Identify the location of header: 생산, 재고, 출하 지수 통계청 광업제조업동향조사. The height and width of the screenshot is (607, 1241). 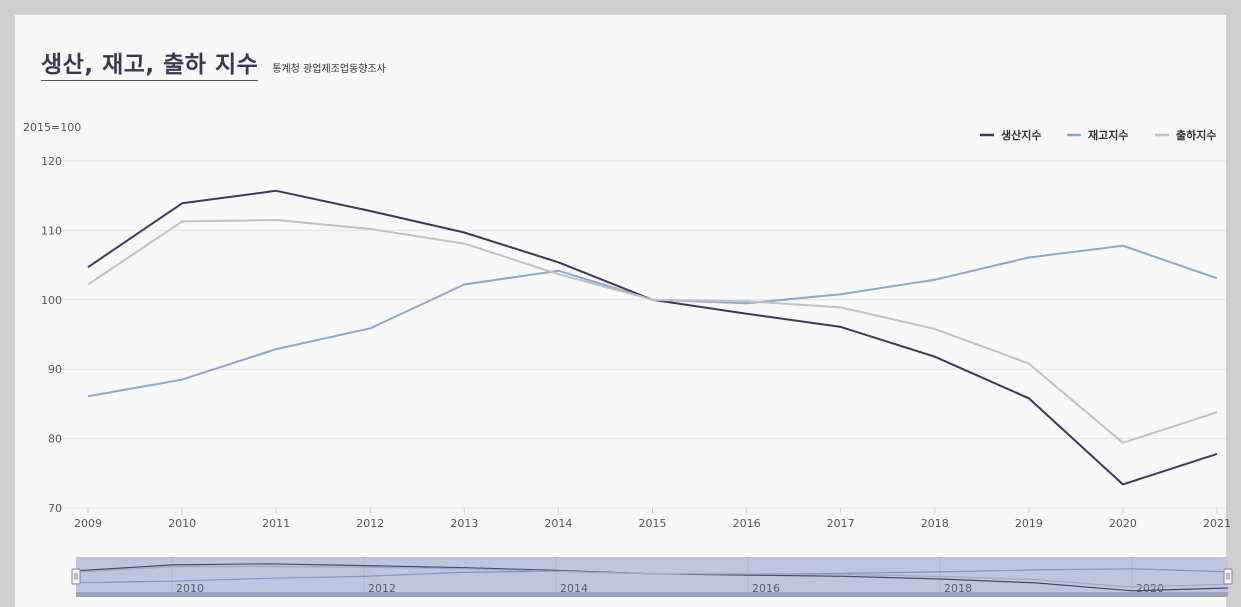
(213, 63).